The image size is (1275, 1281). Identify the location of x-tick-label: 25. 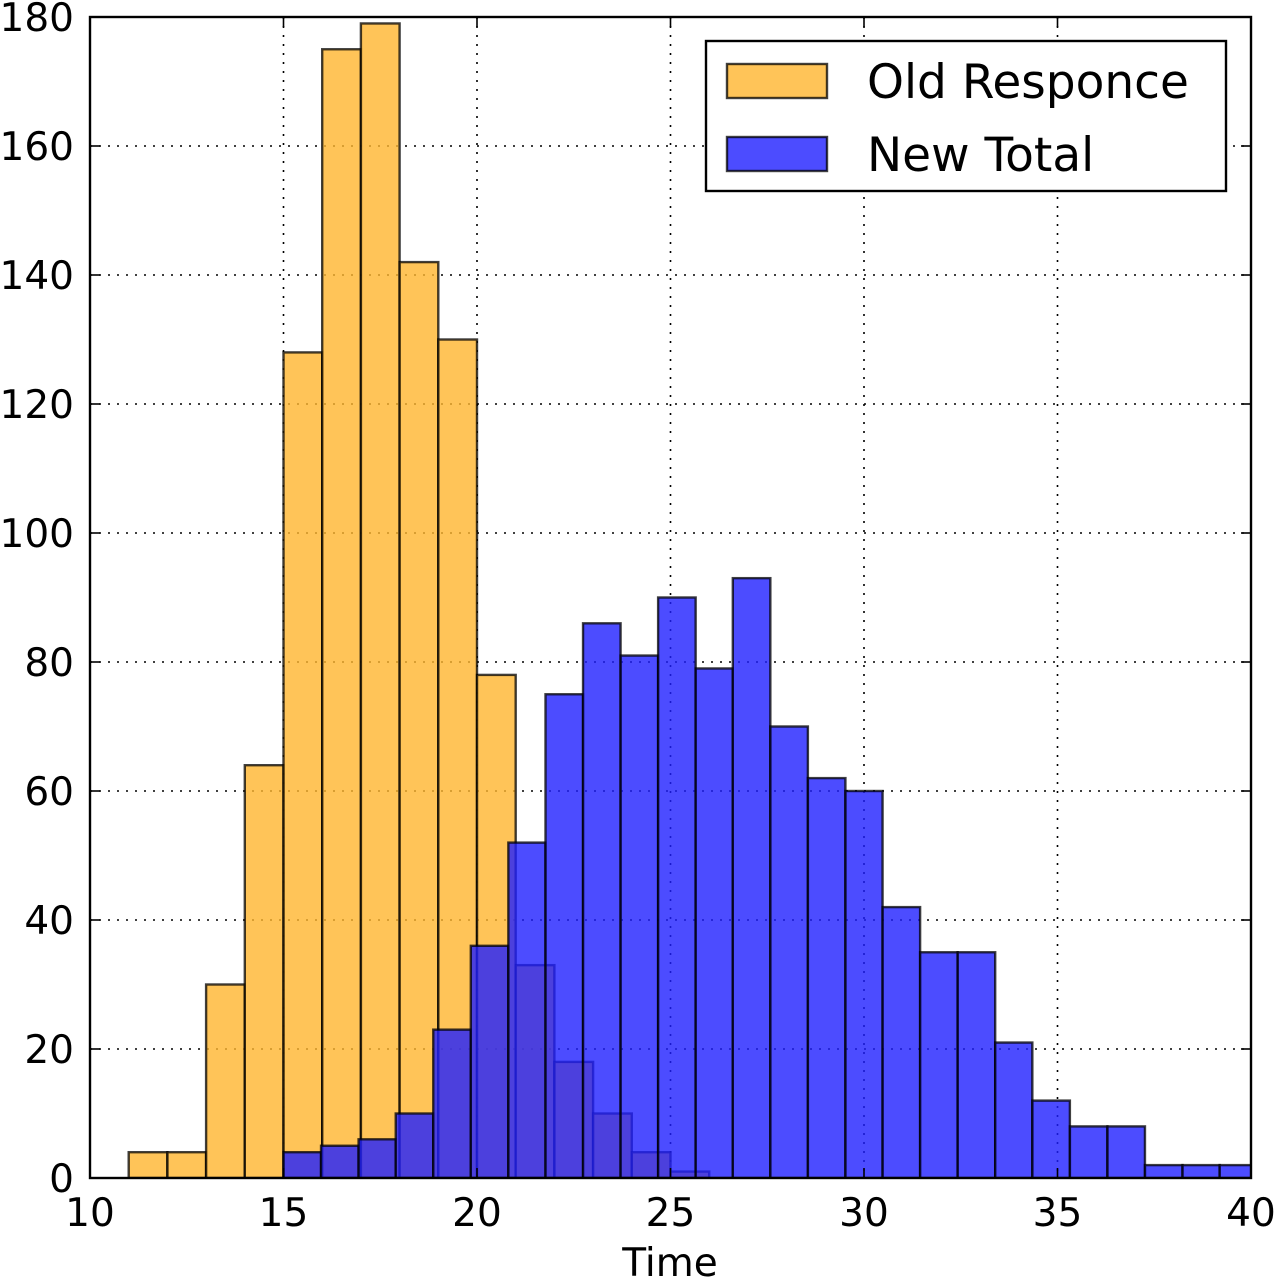
(671, 1213).